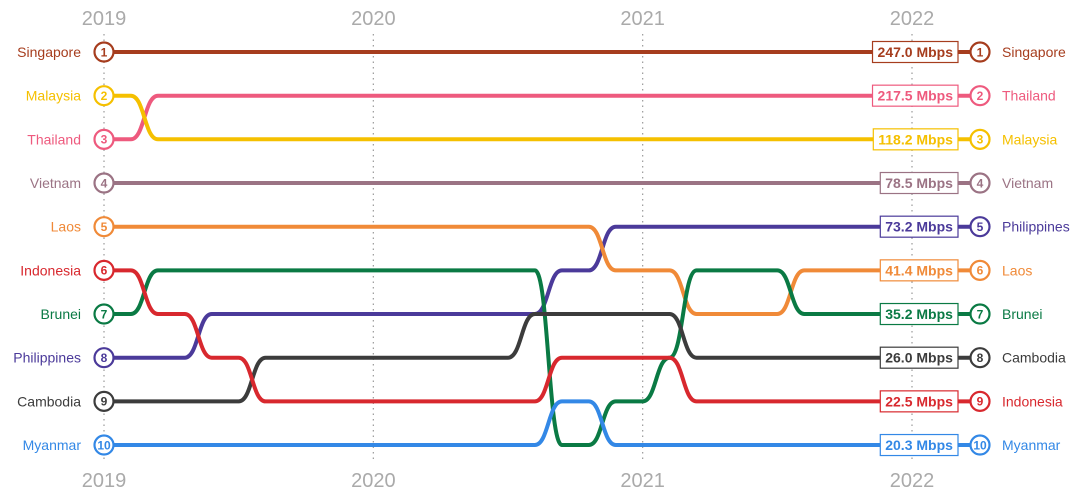 This screenshot has width=1080, height=497. I want to click on left-country-label-thailand: Thailand, so click(54, 139).